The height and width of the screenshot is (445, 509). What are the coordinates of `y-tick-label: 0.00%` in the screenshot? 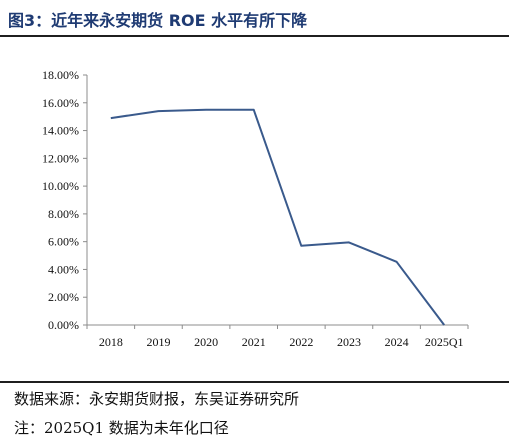 It's located at (63, 325).